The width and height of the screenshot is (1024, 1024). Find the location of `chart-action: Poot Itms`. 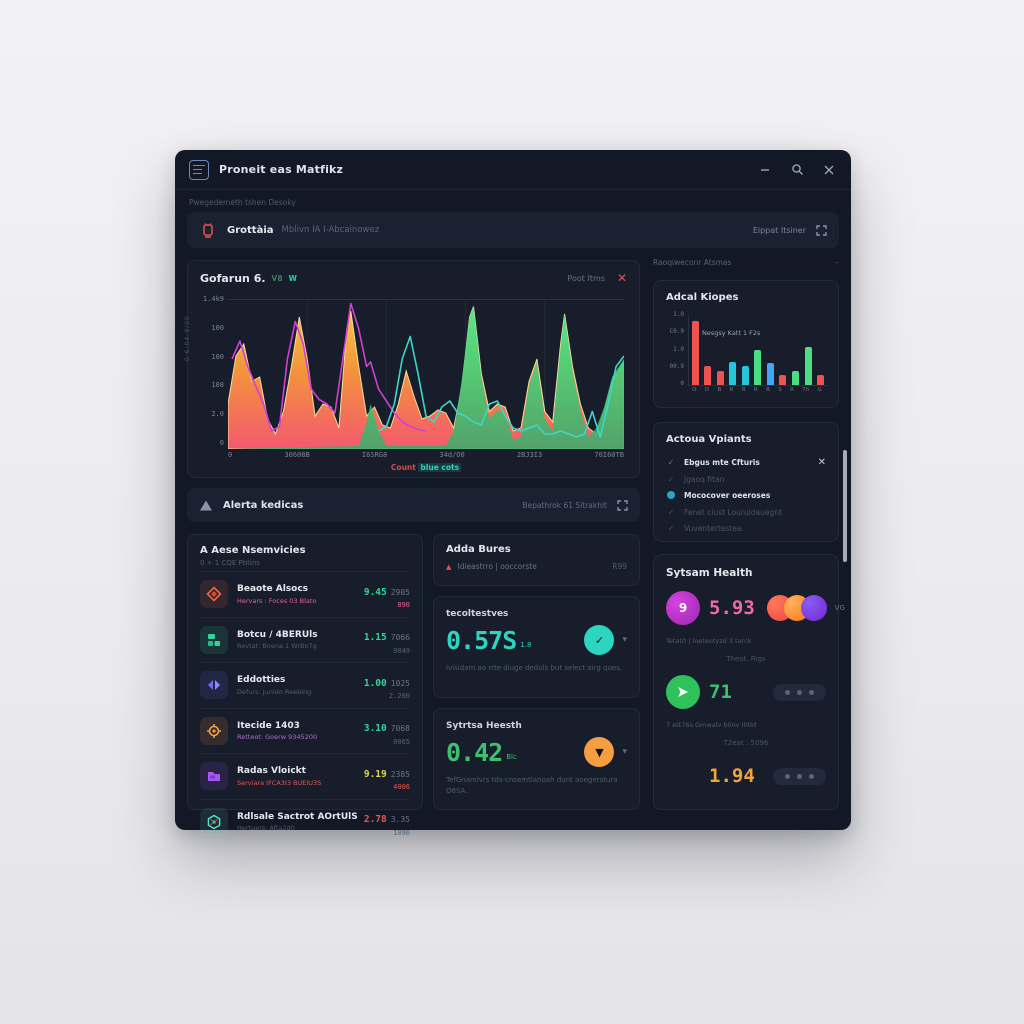

chart-action: Poot Itms is located at coordinates (586, 278).